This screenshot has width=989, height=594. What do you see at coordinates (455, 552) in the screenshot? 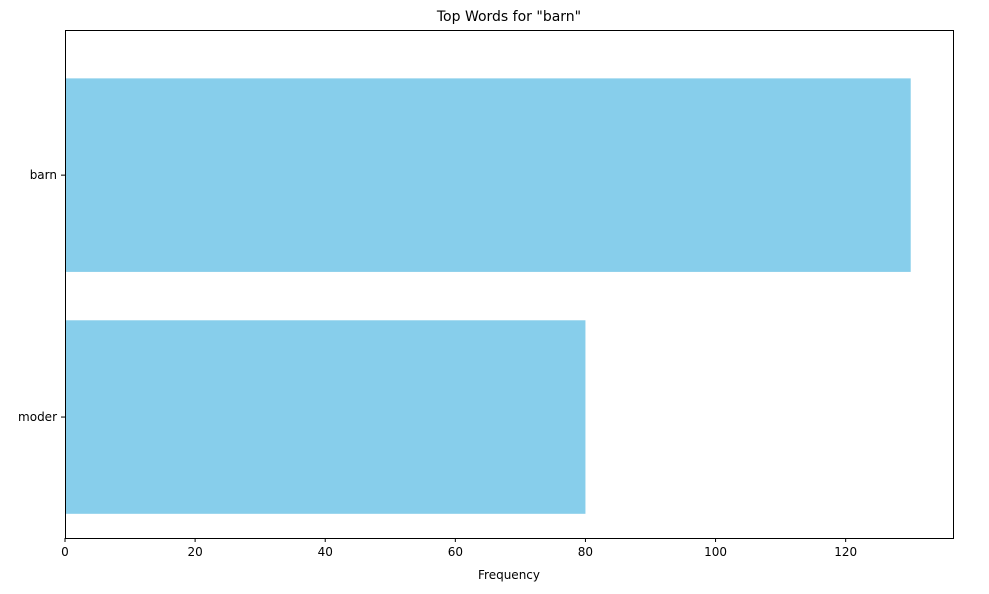
I see `x-tick-label: 60` at bounding box center [455, 552].